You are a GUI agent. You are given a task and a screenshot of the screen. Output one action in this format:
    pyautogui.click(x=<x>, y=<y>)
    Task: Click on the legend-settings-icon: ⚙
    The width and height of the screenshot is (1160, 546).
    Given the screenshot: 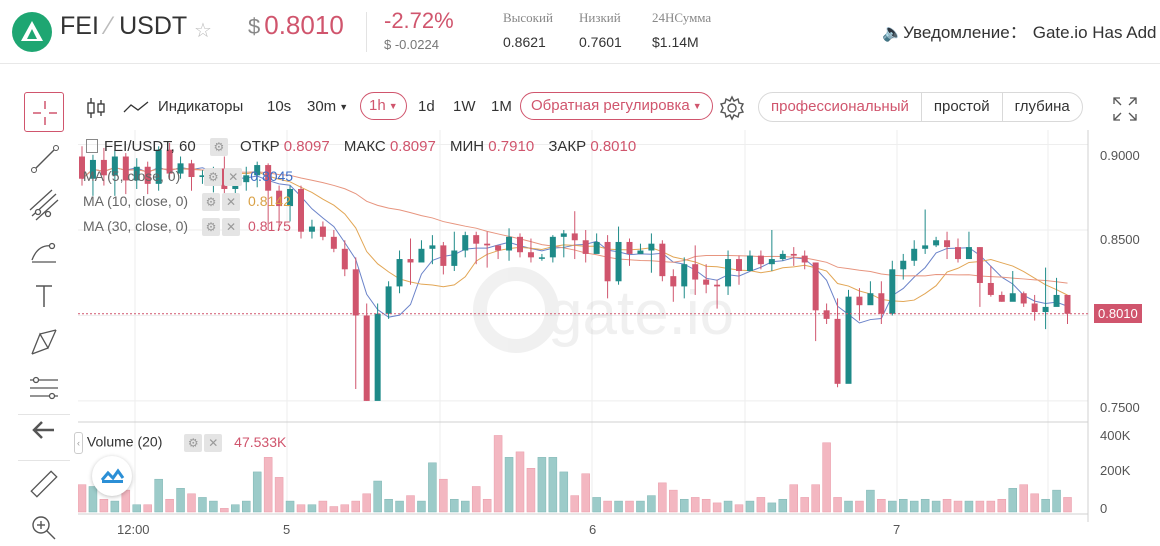 What is the action you would take?
    pyautogui.click(x=218, y=147)
    